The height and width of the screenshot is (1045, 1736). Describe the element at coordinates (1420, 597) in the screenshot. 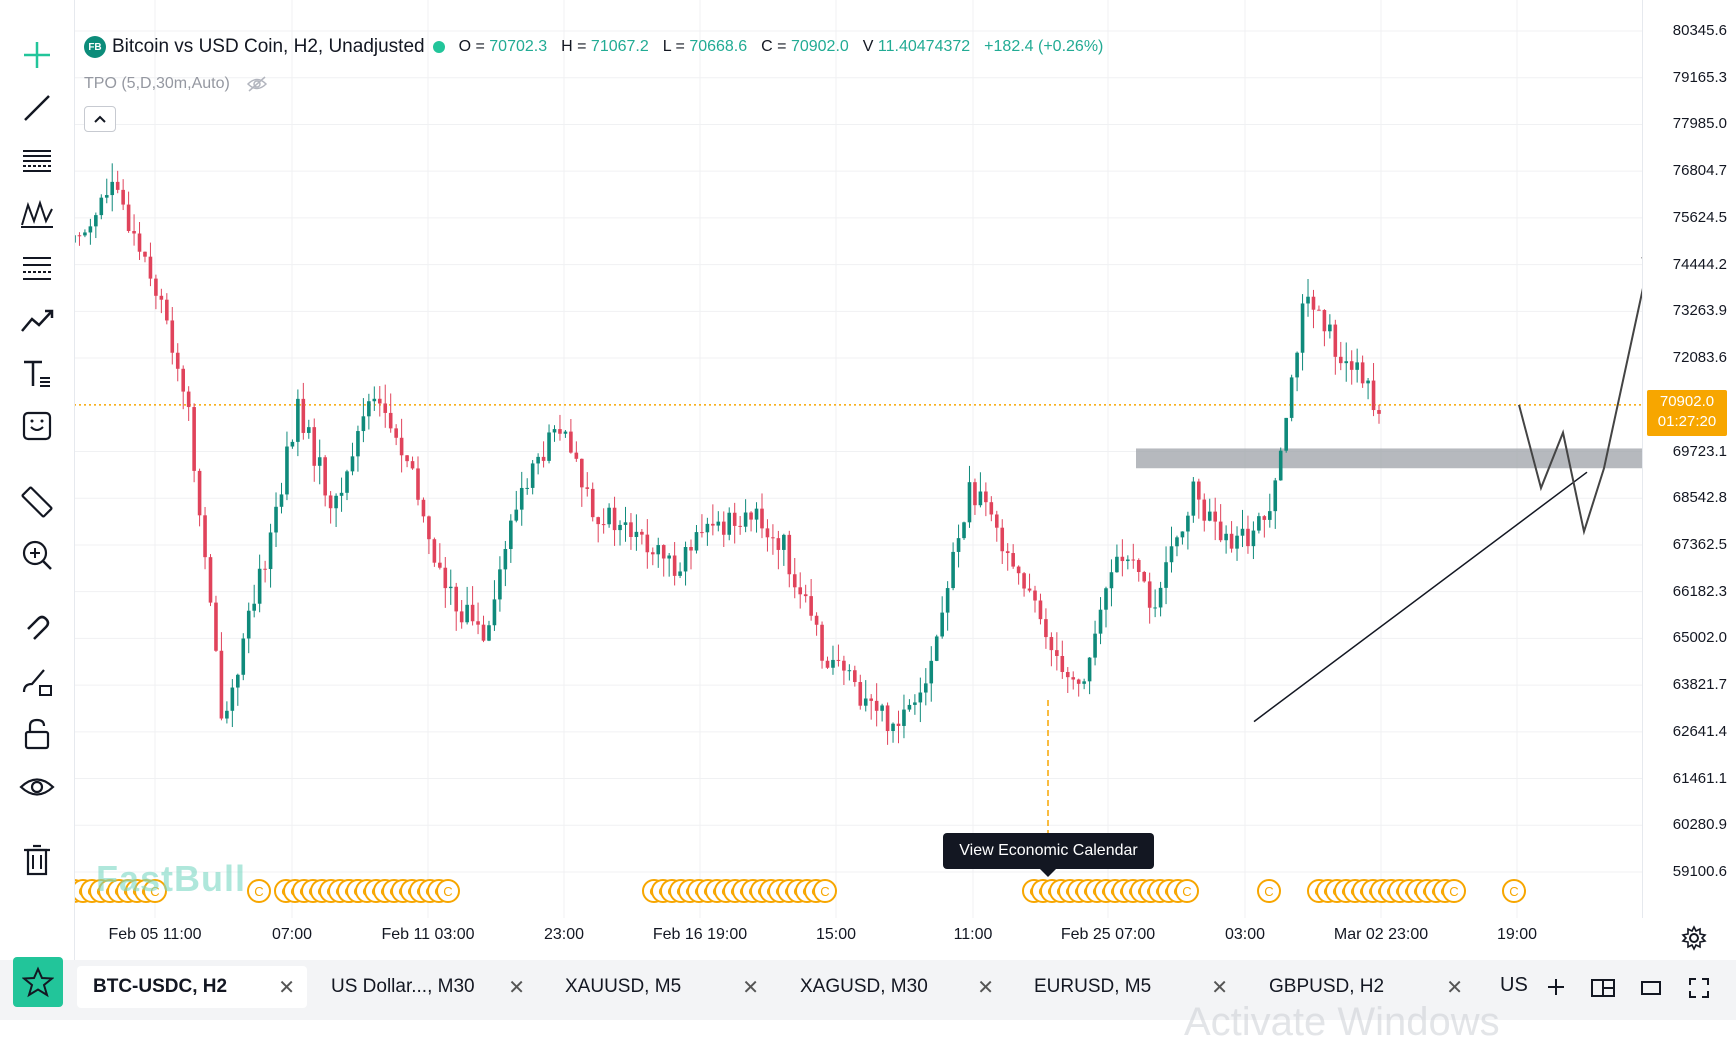

I see `trendline` at that location.